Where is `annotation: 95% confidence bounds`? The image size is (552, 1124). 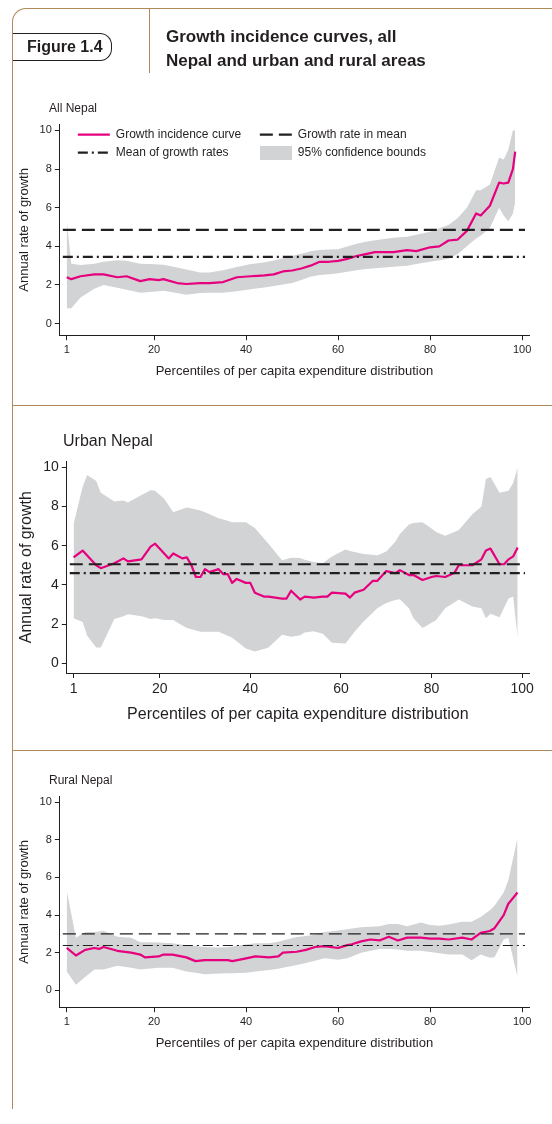
annotation: 95% confidence bounds is located at coordinates (361, 151).